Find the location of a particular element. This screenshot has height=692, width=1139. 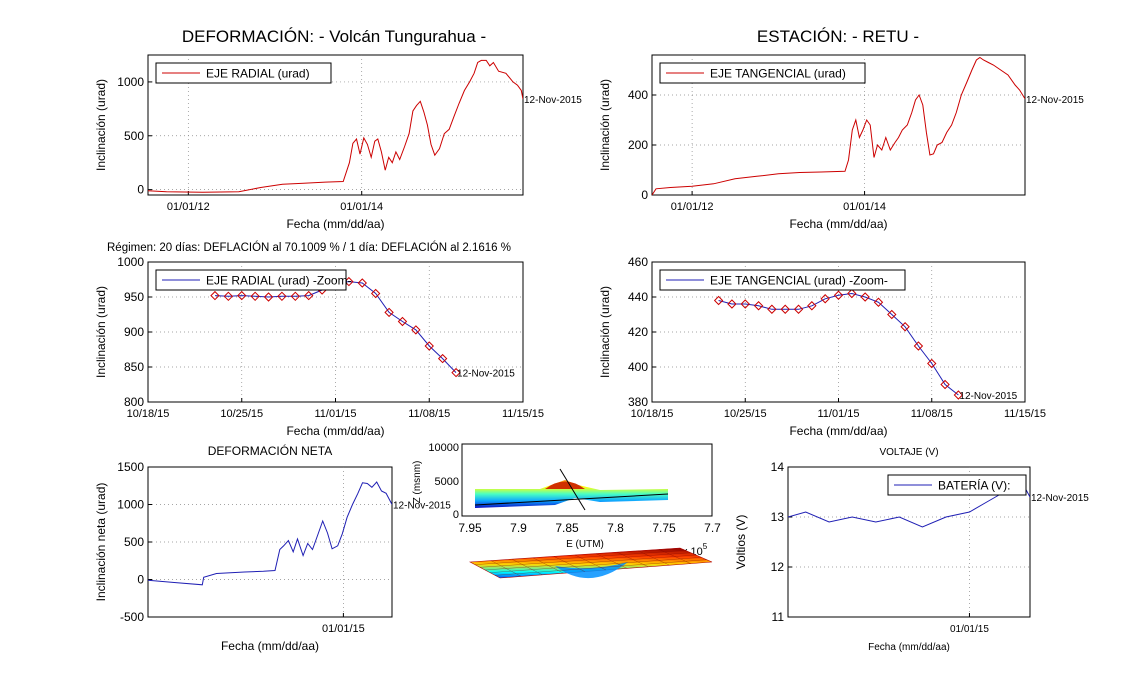

voltage-legend-box is located at coordinates (957, 485).